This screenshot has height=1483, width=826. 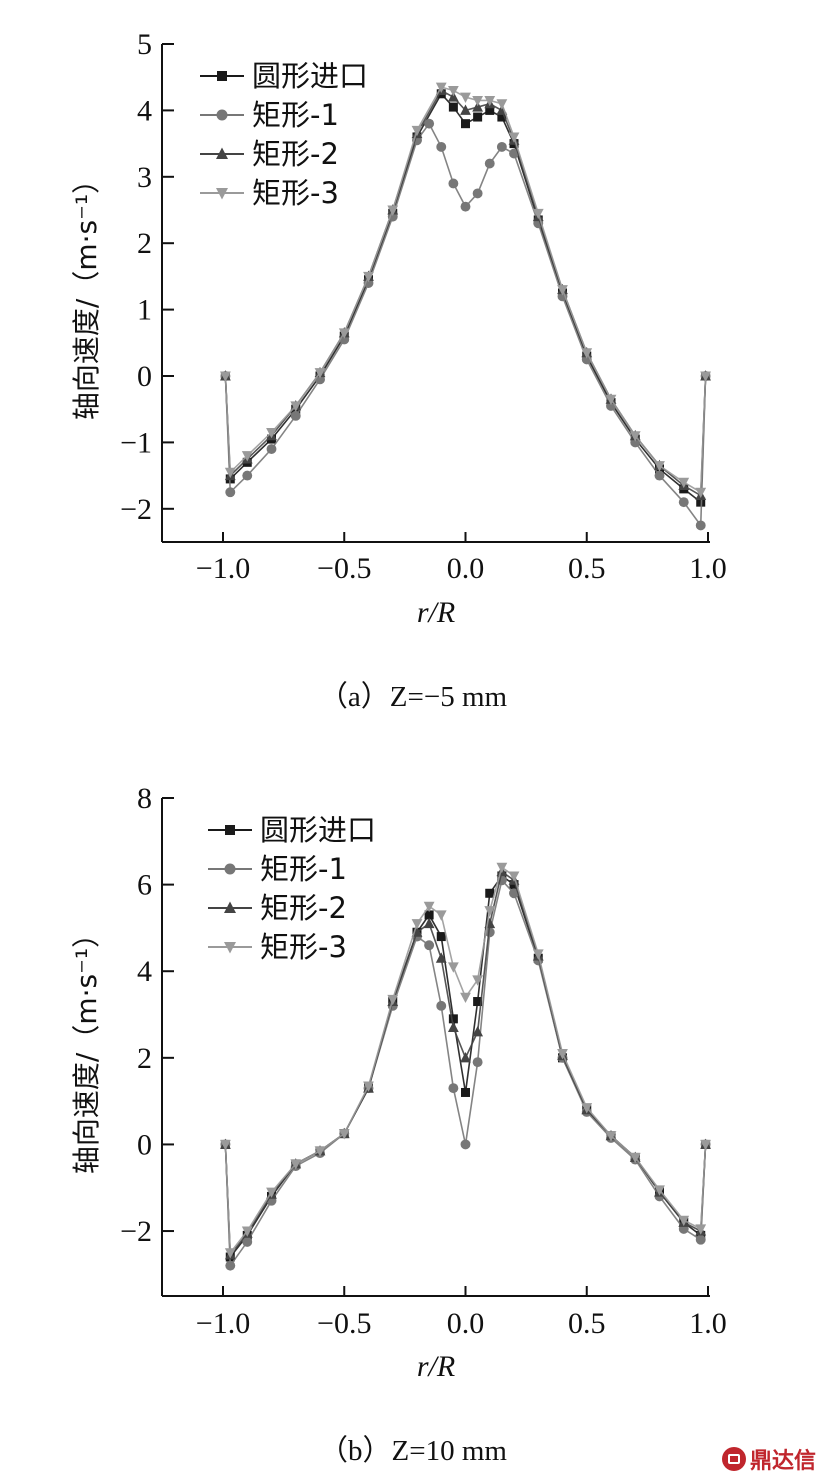 I want to click on y-tick-label: 0, so click(x=144, y=376).